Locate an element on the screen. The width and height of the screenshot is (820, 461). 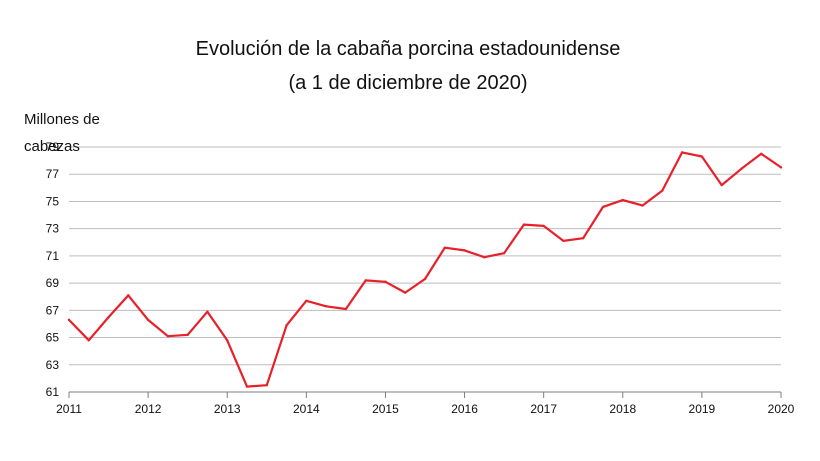
y-axis-label-line-2: cabezas is located at coordinates (52, 146).